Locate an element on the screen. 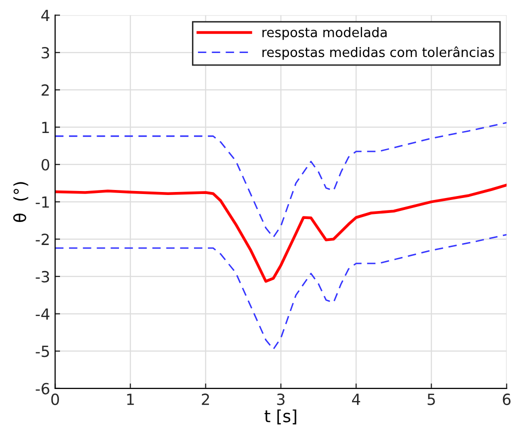 Image resolution: width=525 pixels, height=434 pixels. y-tick-label: 2 is located at coordinates (45, 90).